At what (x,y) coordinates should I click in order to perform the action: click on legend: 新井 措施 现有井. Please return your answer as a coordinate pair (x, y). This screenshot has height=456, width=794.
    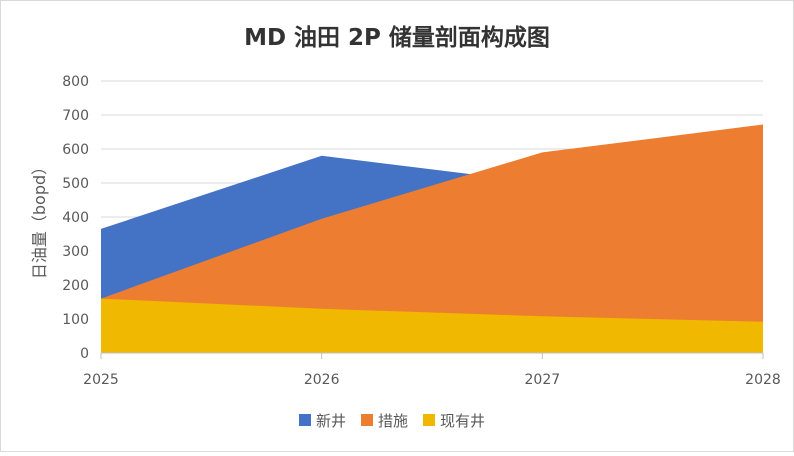
    Looking at the image, I should click on (392, 421).